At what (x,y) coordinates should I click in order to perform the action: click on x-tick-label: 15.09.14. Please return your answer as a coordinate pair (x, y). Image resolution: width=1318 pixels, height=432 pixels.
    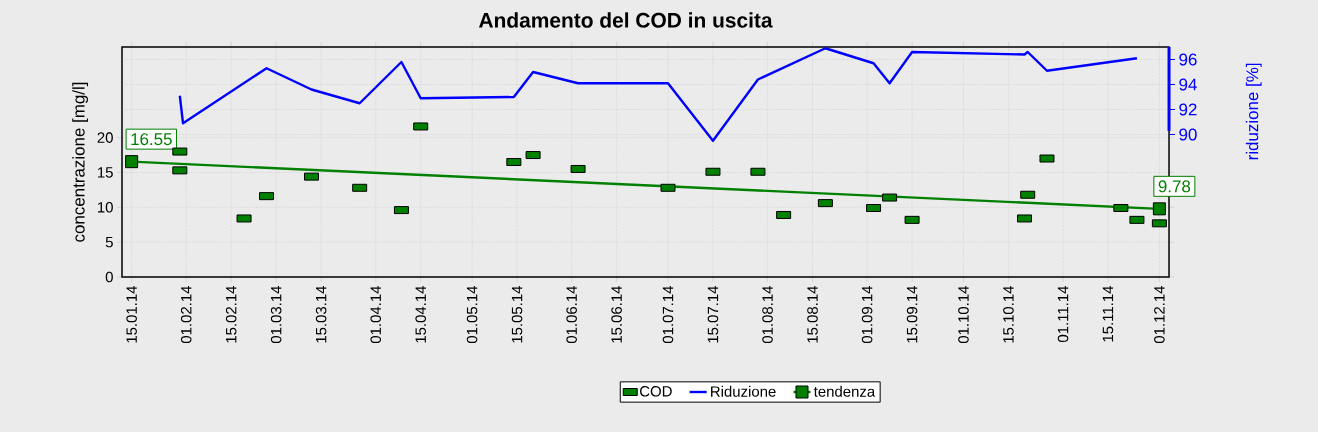
    Looking at the image, I should click on (912, 314).